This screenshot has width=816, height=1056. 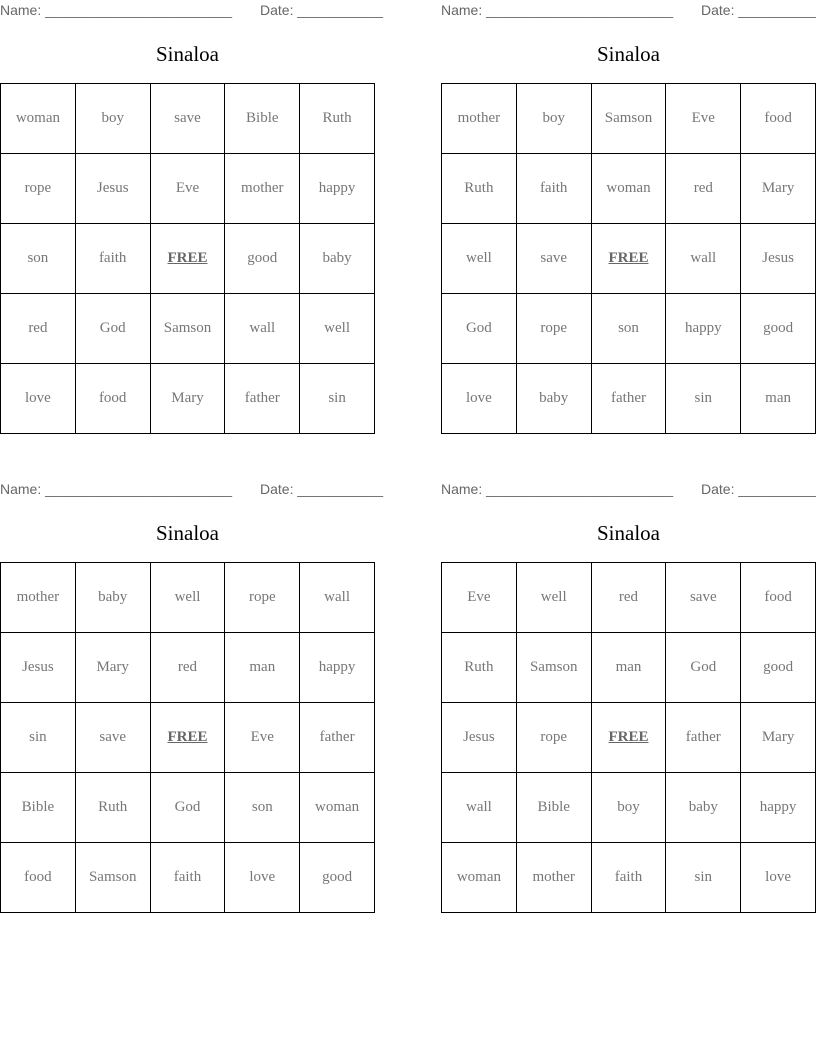 I want to click on grid-row: Eve well red save food, so click(x=628, y=597).